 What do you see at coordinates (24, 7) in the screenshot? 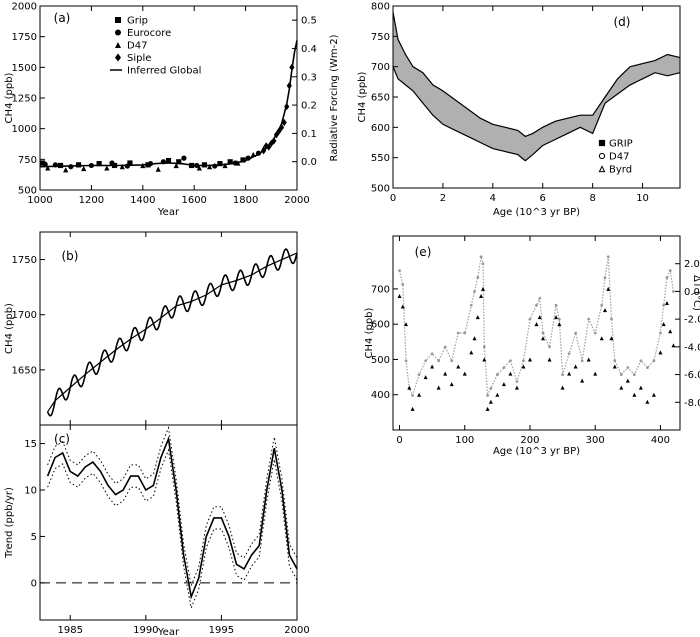
I see `y-tick-label: 2000` at bounding box center [24, 7].